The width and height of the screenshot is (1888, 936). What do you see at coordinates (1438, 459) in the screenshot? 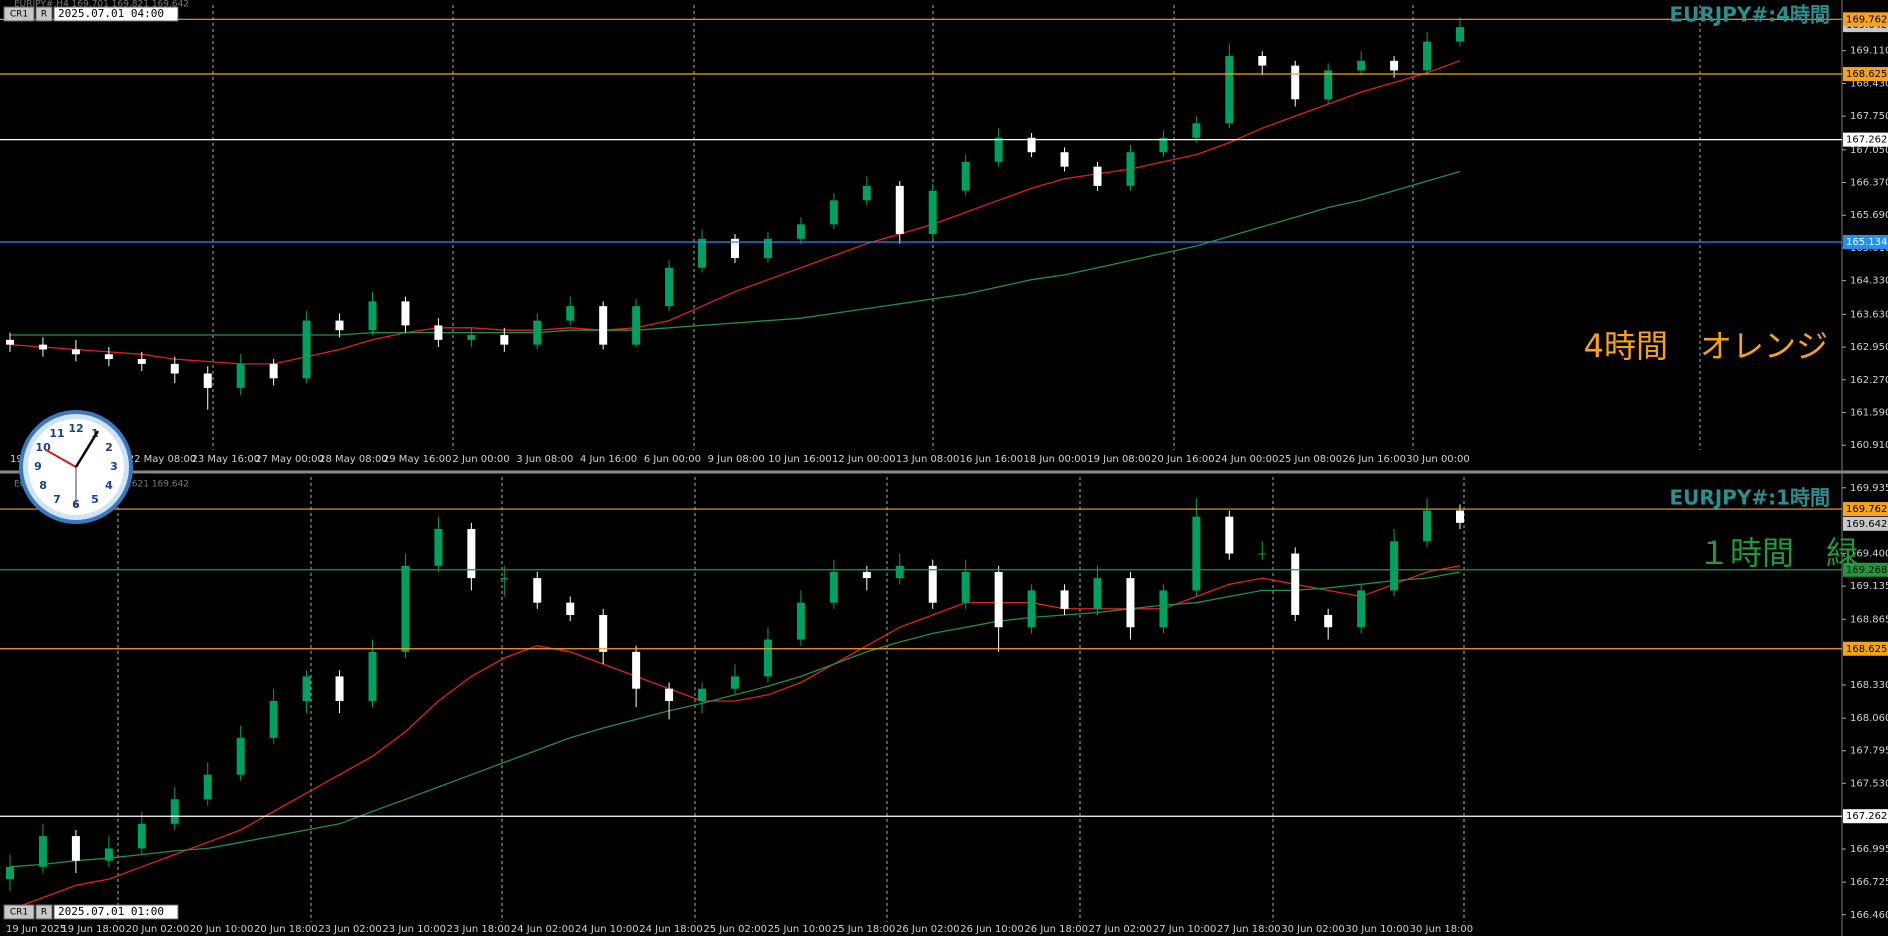
I see `x-tick-label: 30 Jun 00:00` at bounding box center [1438, 459].